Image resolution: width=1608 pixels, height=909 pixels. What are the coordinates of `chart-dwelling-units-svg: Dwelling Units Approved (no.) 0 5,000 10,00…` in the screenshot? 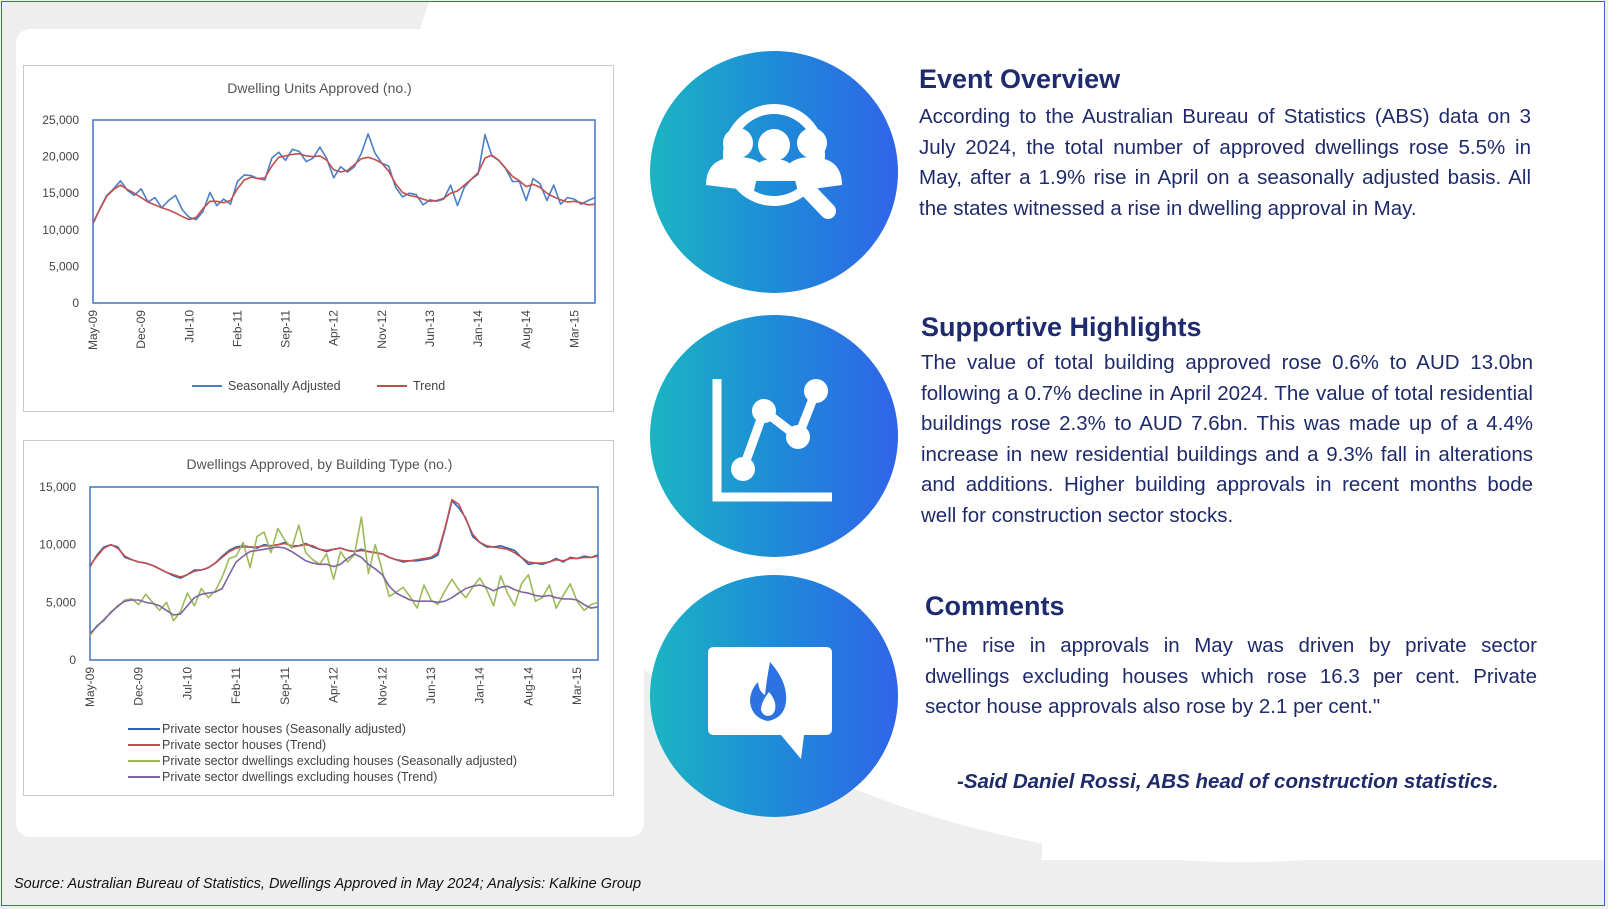 It's located at (319, 236).